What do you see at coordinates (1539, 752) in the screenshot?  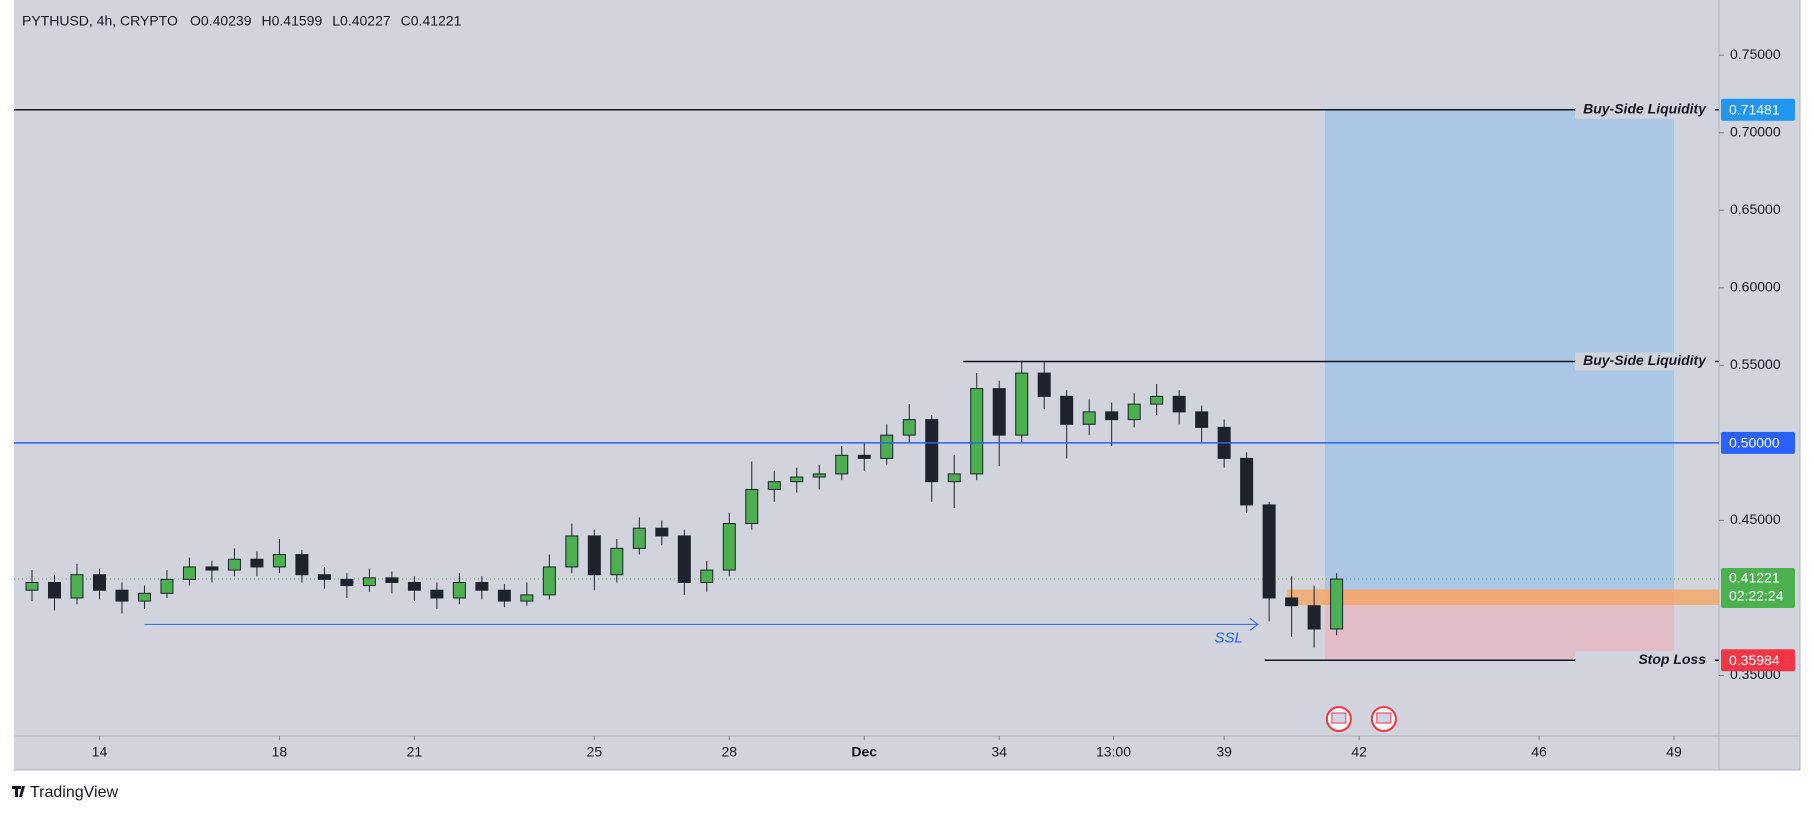 I see `x-tick-label: 46` at bounding box center [1539, 752].